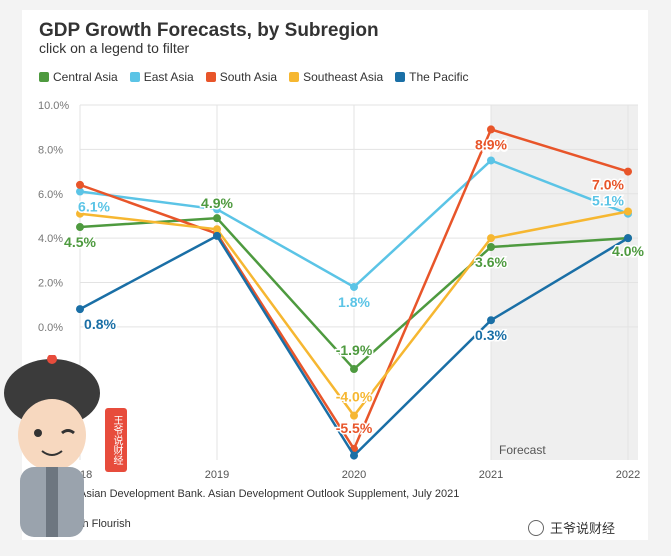 This screenshot has width=671, height=556. I want to click on data-label: 7.0%, so click(608, 185).